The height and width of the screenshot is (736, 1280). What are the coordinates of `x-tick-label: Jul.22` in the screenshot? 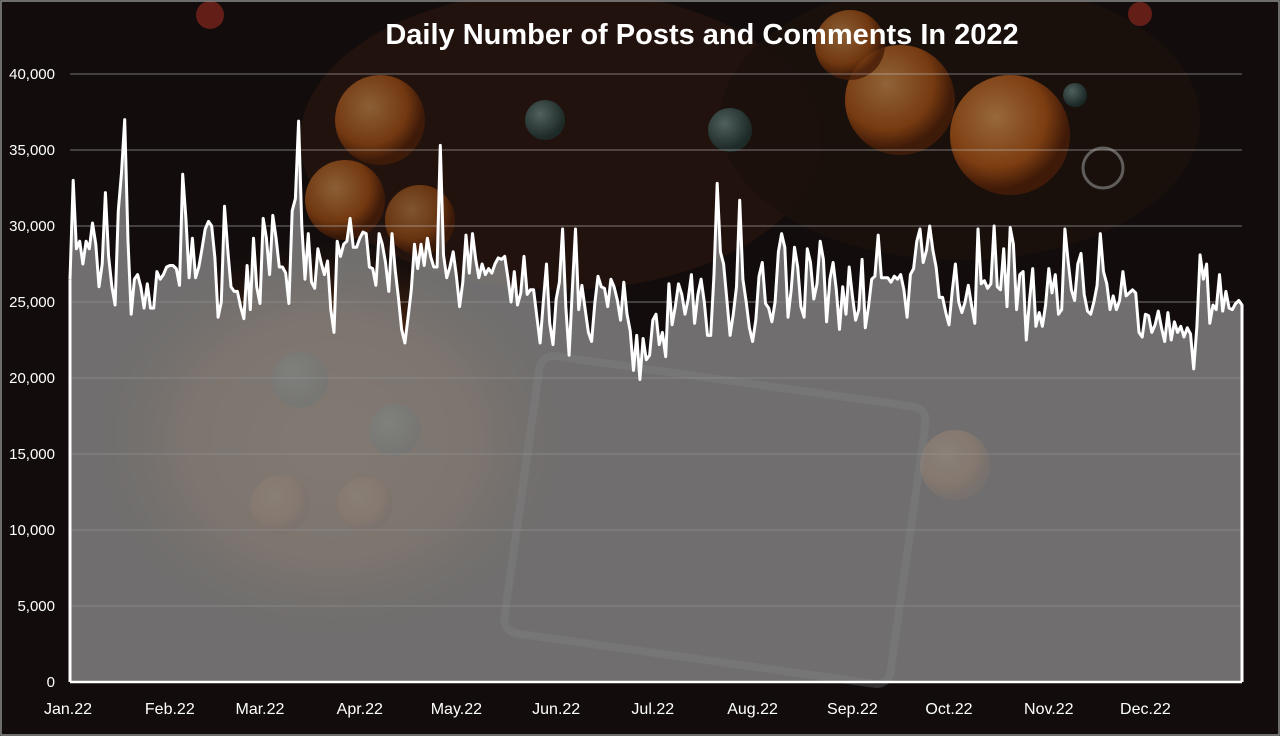 It's located at (652, 709).